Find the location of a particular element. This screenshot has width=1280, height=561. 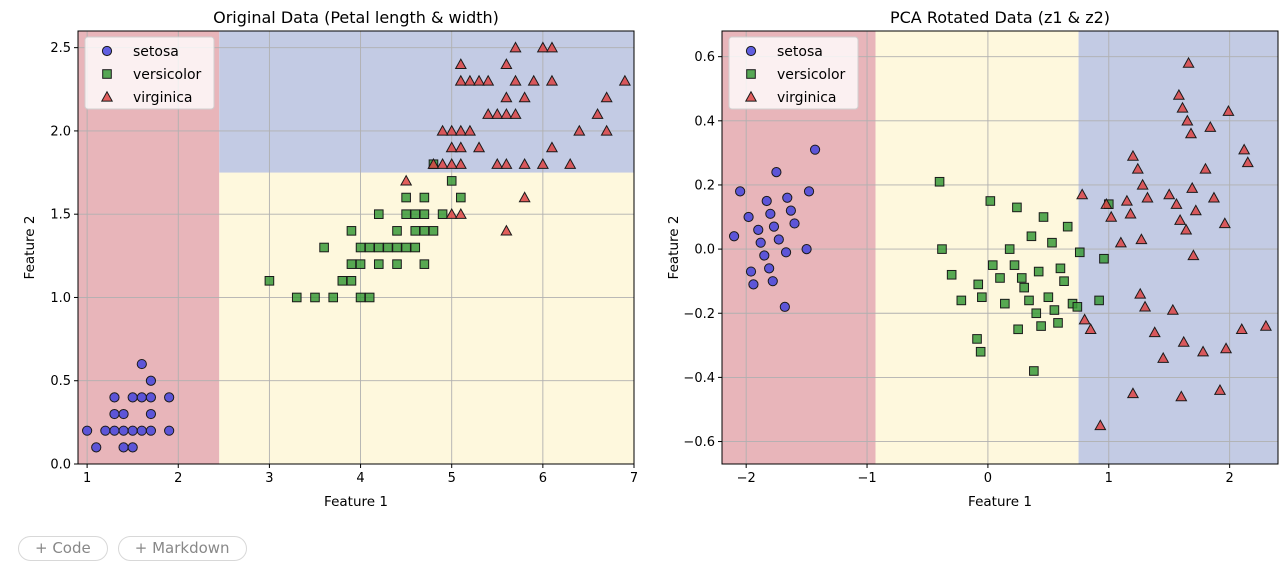

legend-box is located at coordinates (149, 73).